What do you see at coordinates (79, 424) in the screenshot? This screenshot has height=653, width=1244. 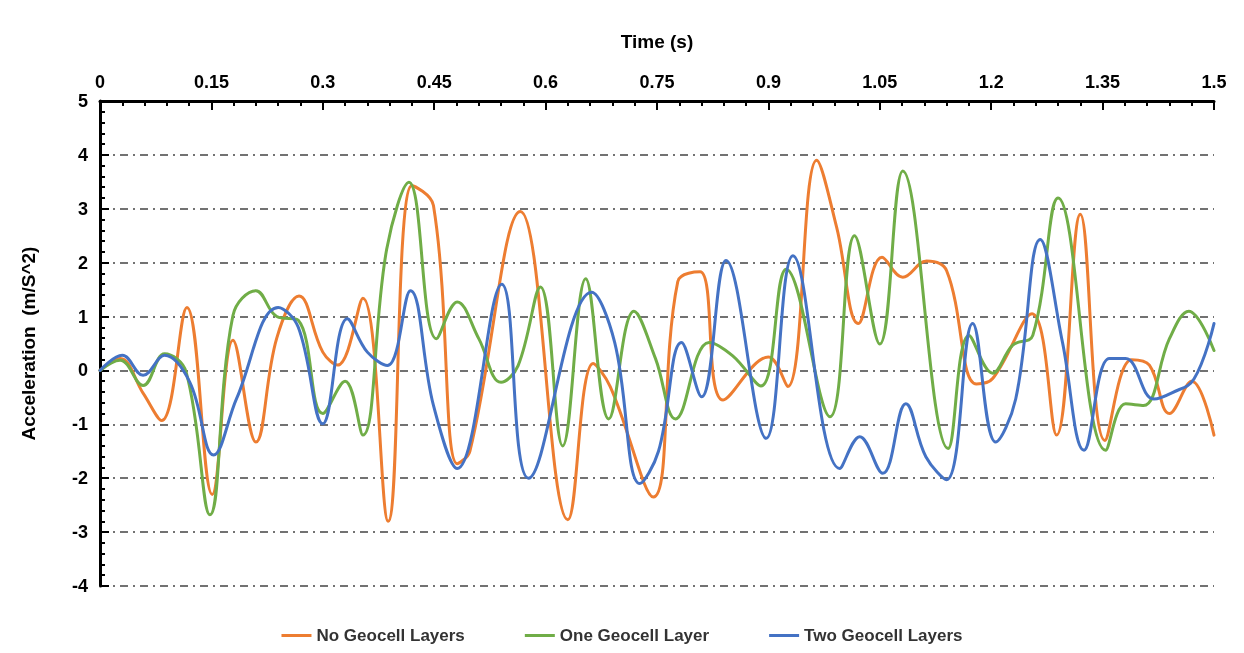 I see `y-tick-label: -1` at bounding box center [79, 424].